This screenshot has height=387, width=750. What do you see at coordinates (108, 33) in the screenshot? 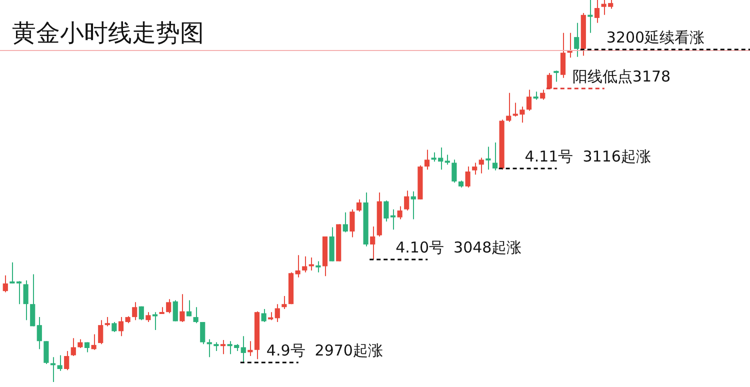
I see `text: 黄金小时线走势图` at bounding box center [108, 33].